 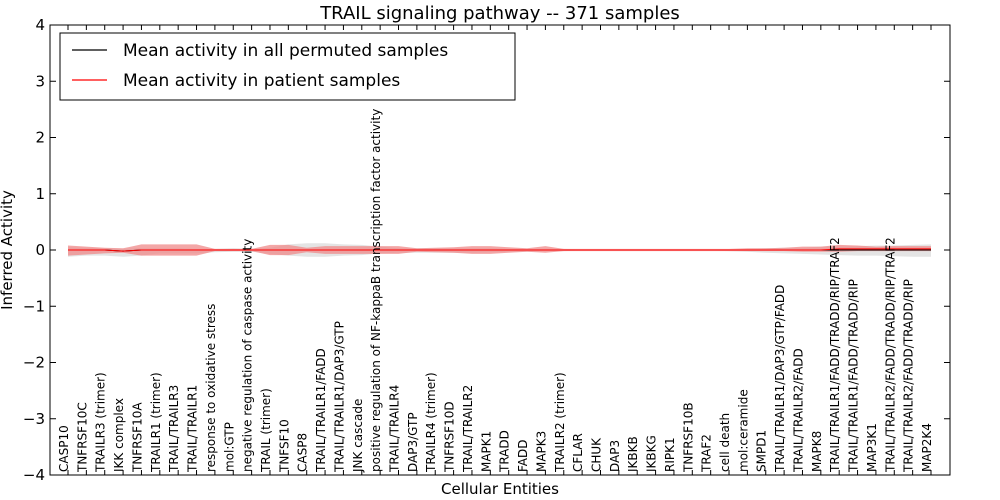 What do you see at coordinates (560, 422) in the screenshot?
I see `category-label: TRAILR2 (trimer)` at bounding box center [560, 422].